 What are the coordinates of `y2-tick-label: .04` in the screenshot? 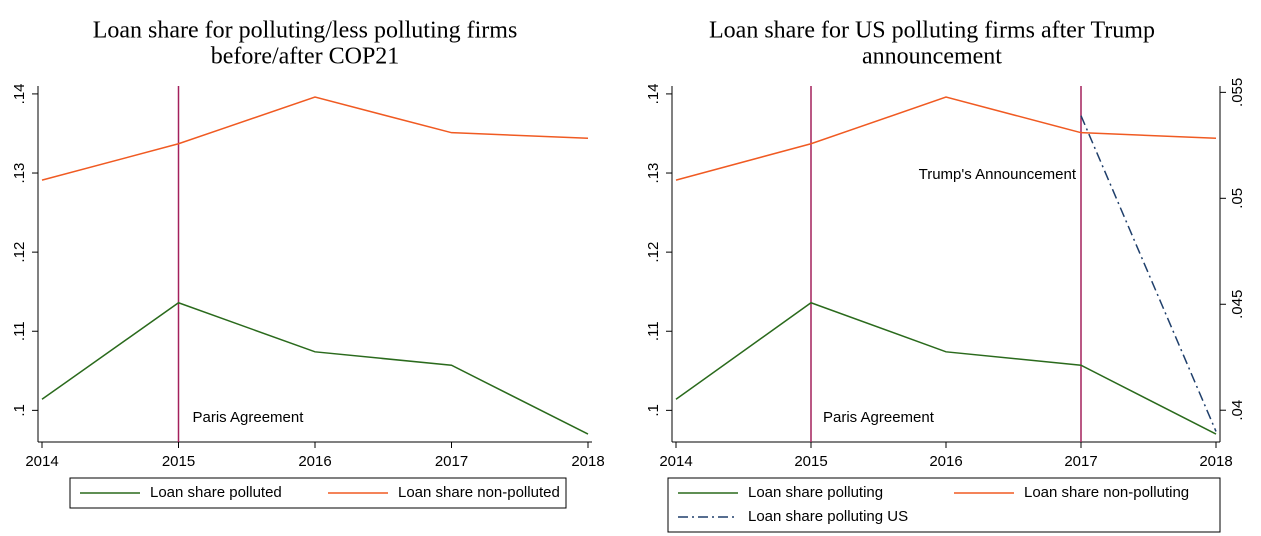 It's located at (1237, 410).